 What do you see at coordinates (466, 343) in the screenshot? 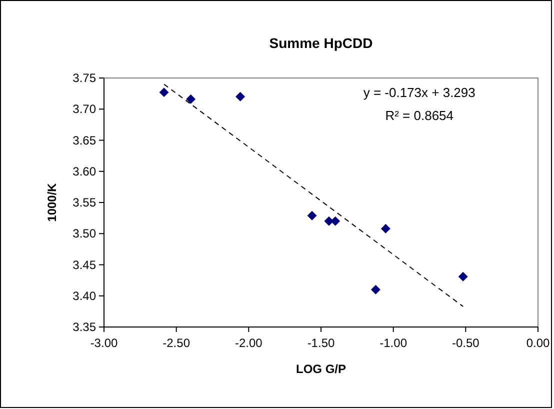
I see `x-tick-label: -0.50` at bounding box center [466, 343].